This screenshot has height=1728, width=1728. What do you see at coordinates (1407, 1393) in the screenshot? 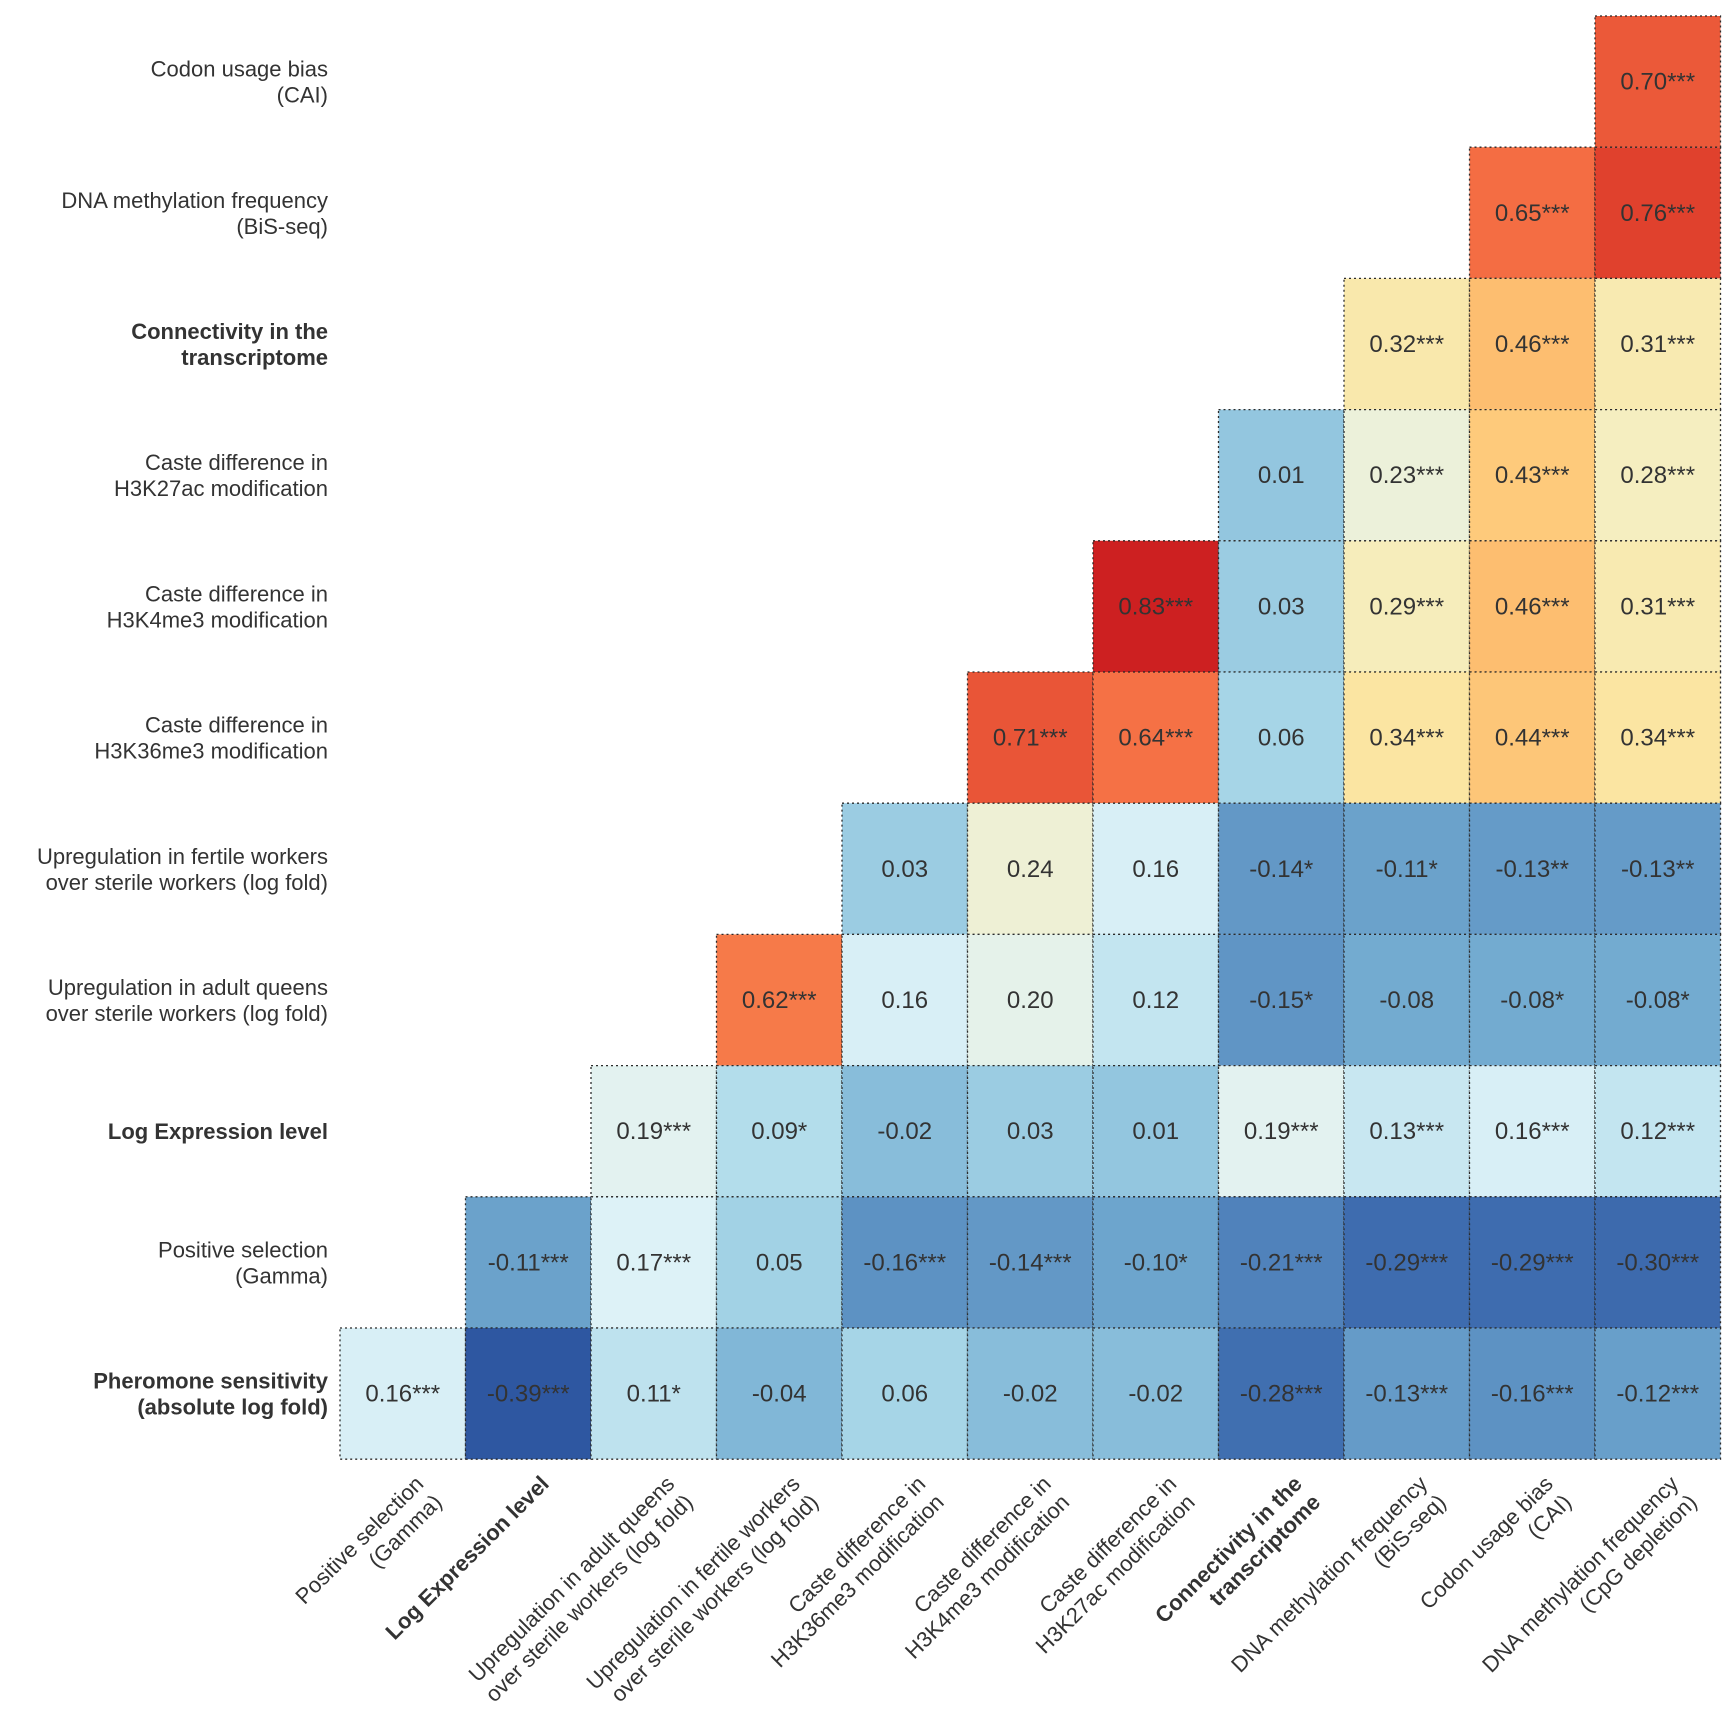
I see `heatmap-cell: -0.13***` at bounding box center [1407, 1393].